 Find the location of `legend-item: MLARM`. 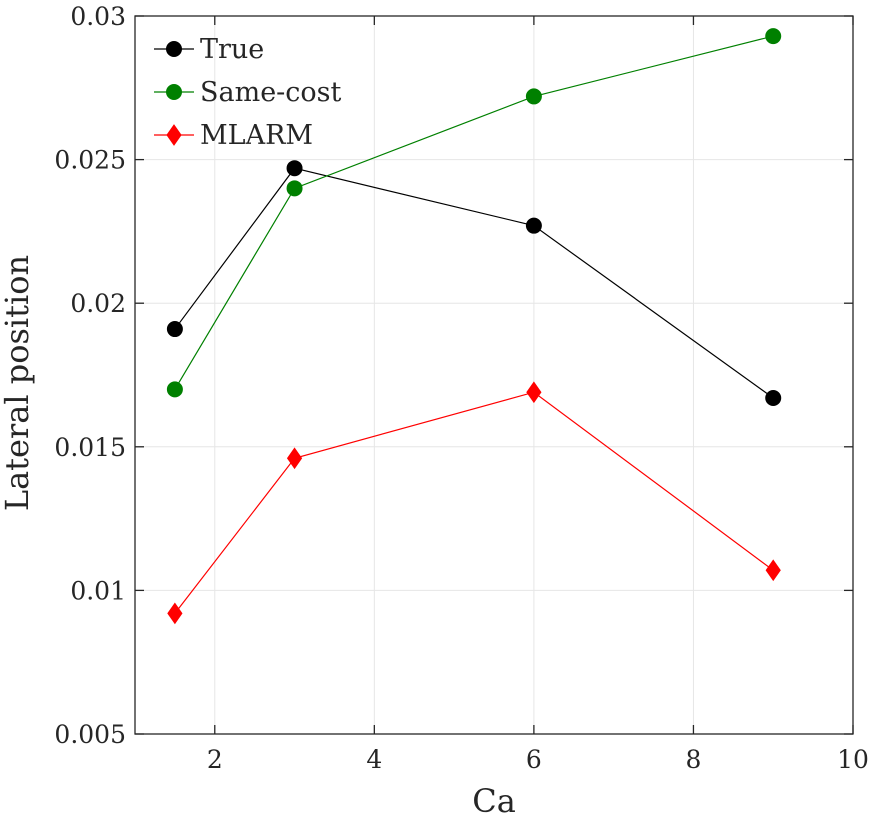

legend-item: MLARM is located at coordinates (233, 135).